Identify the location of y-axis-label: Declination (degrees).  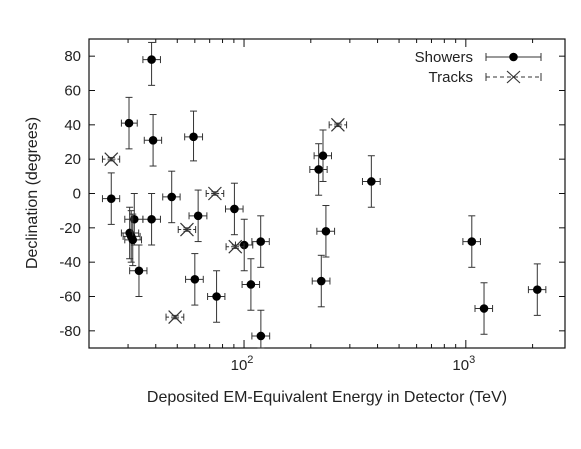
(32, 193).